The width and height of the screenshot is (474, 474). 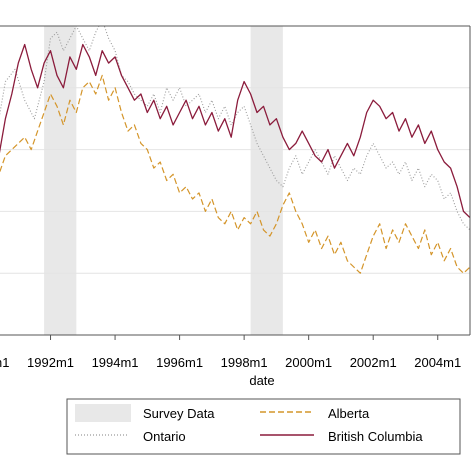 What do you see at coordinates (179, 362) in the screenshot?
I see `x-tick-label-3: 1996m1` at bounding box center [179, 362].